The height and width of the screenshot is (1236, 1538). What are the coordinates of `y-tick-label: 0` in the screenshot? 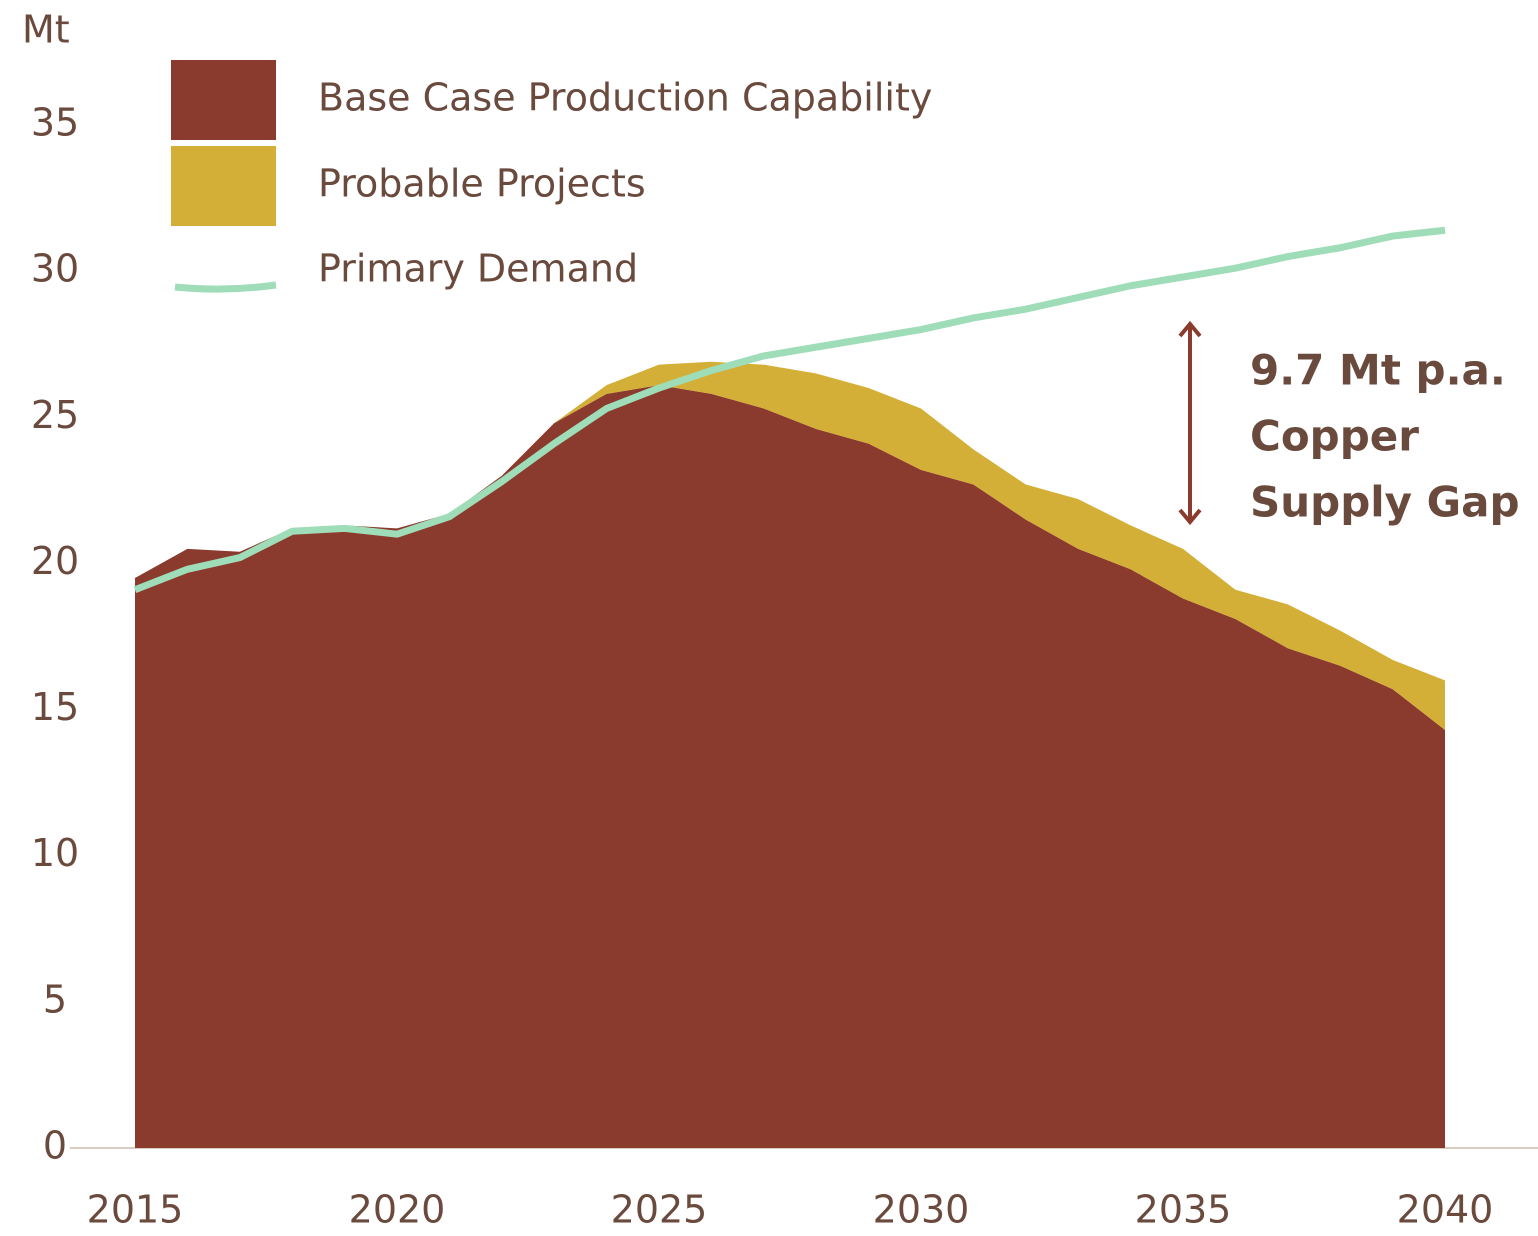 It's located at (55, 1146).